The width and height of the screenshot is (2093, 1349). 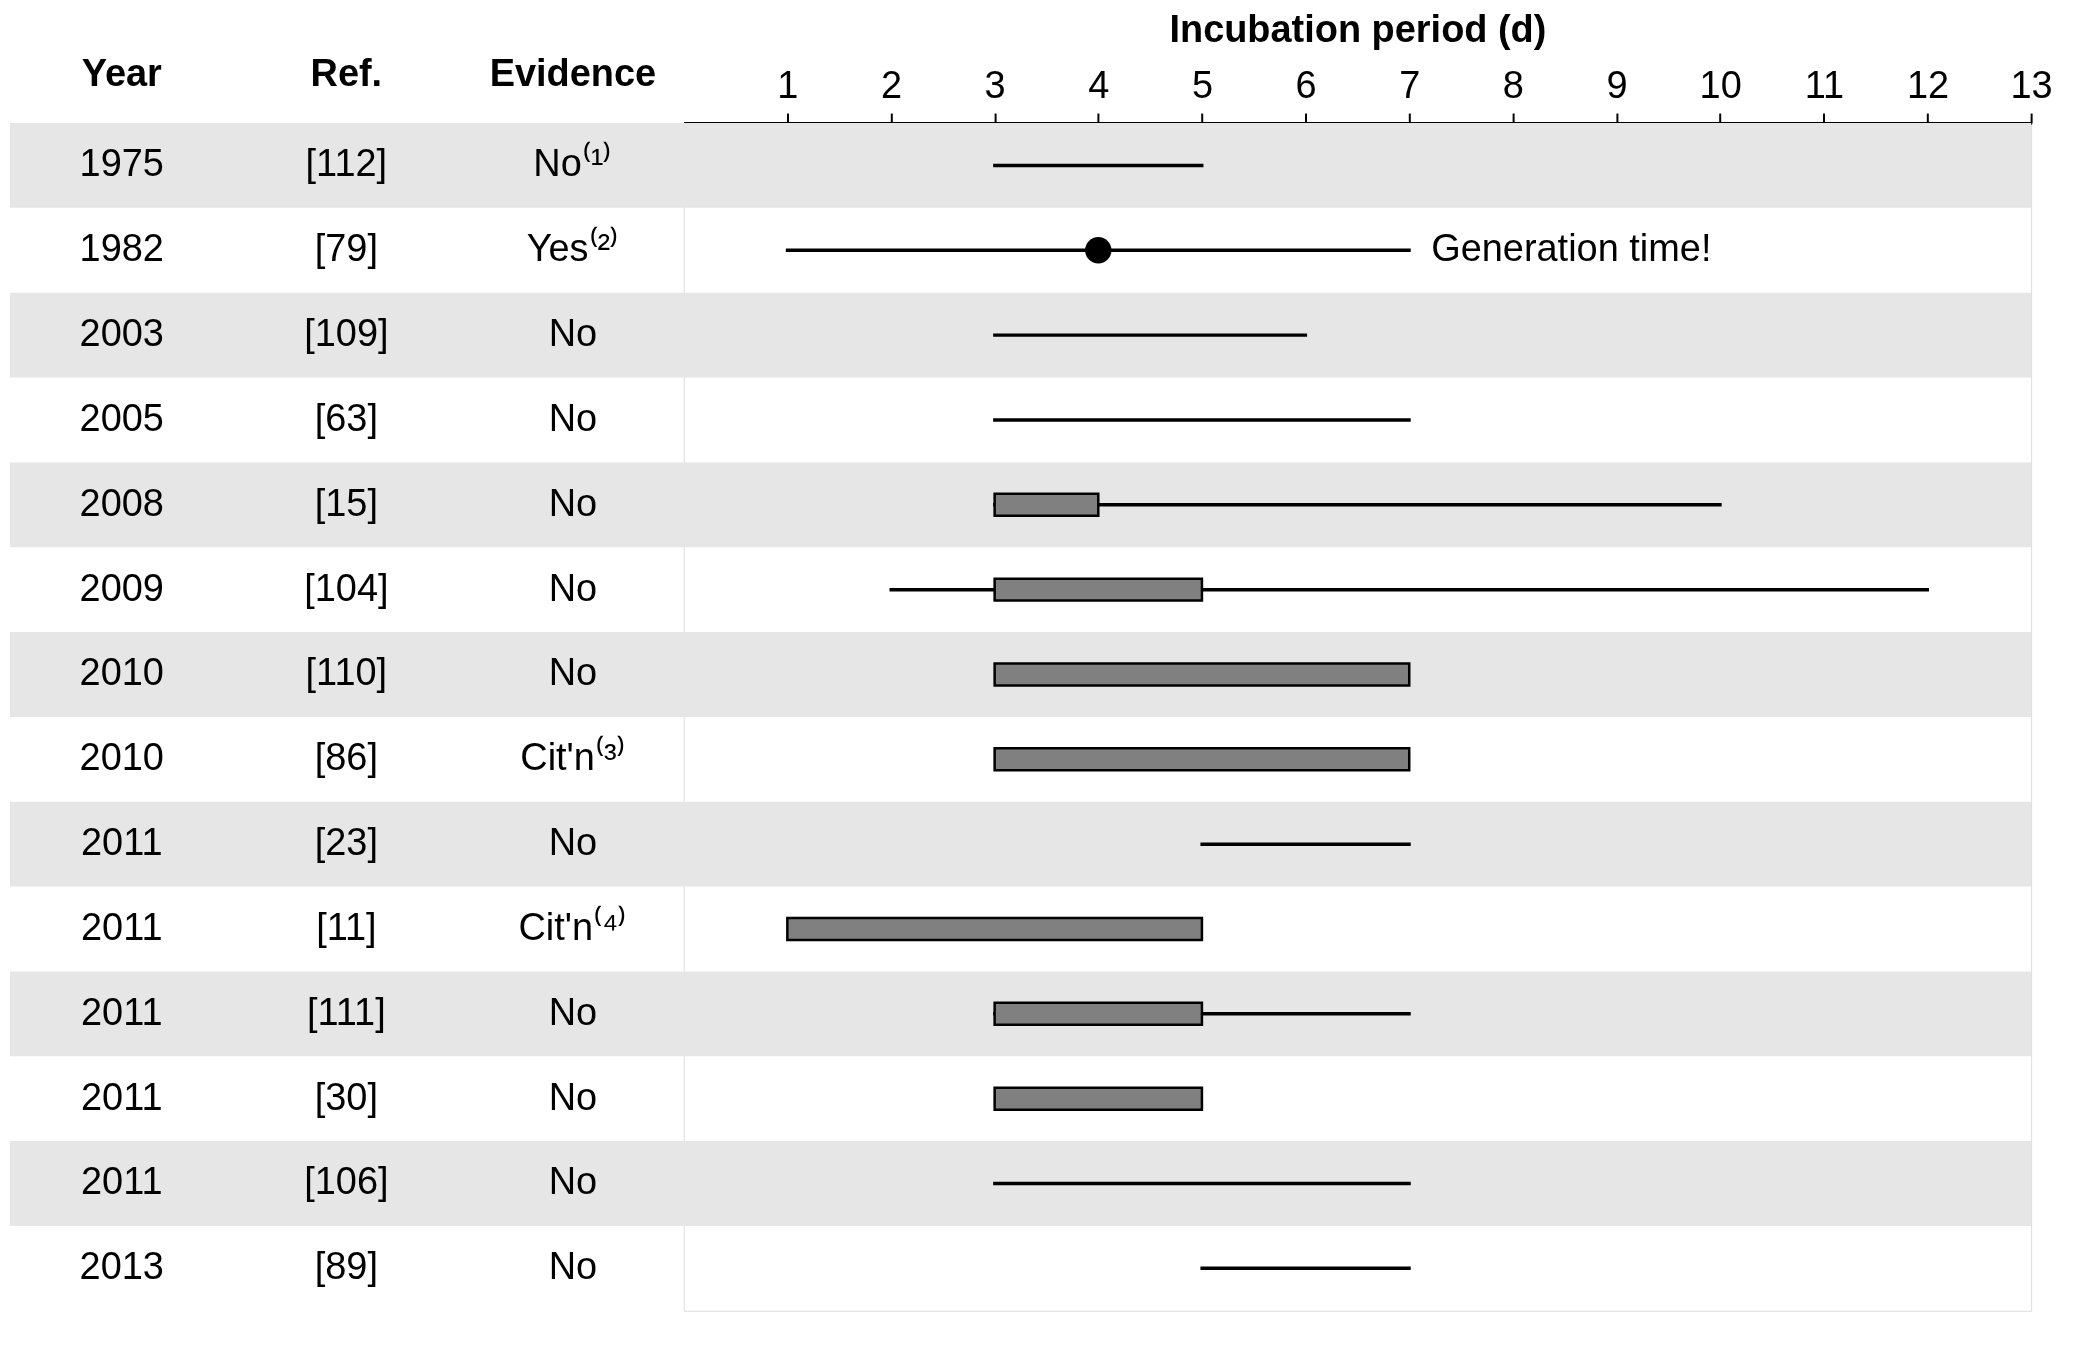 I want to click on y-tick-label: [89], so click(x=346, y=1266).